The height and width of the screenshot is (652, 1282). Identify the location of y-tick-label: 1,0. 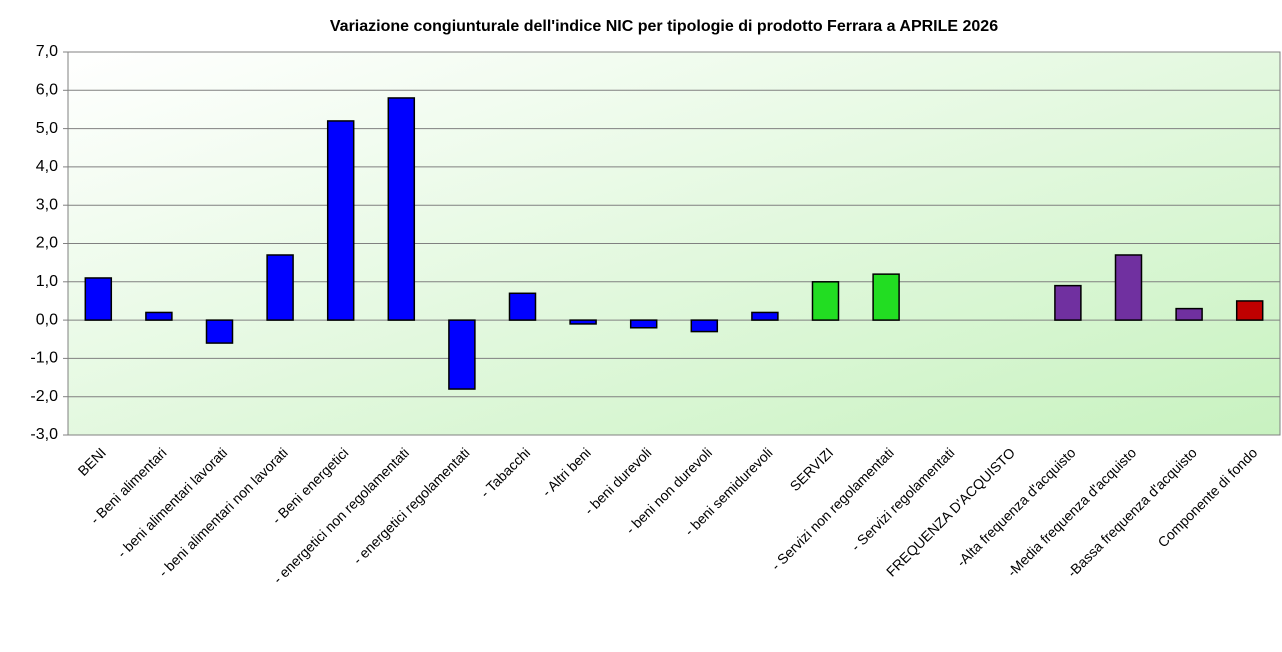
(47, 281).